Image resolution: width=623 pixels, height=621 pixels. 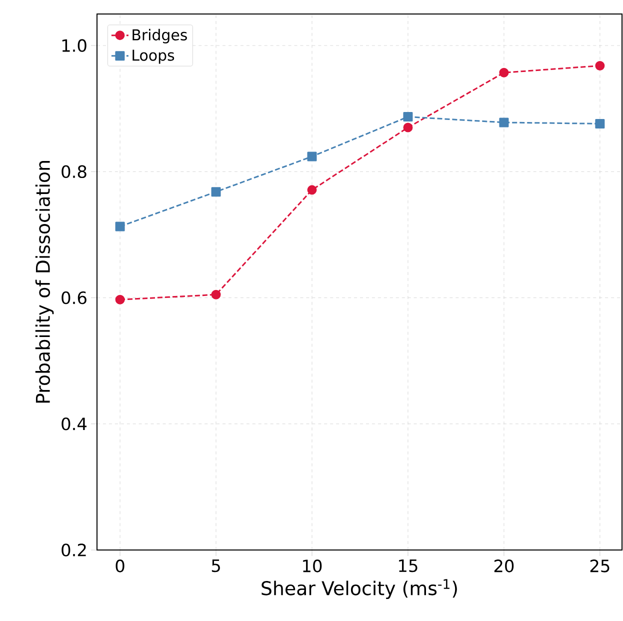 What do you see at coordinates (74, 45) in the screenshot?
I see `y-tick-label: 1.0` at bounding box center [74, 45].